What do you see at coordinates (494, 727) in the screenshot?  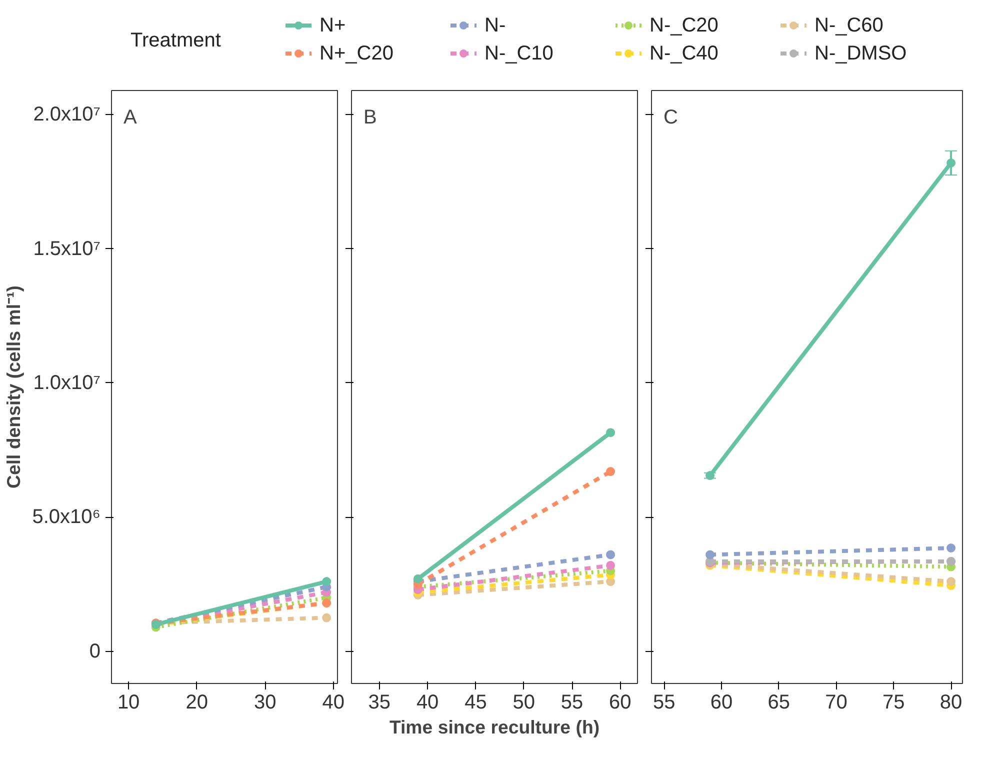 I see `x-axis-title: Time since reculture (h)` at bounding box center [494, 727].